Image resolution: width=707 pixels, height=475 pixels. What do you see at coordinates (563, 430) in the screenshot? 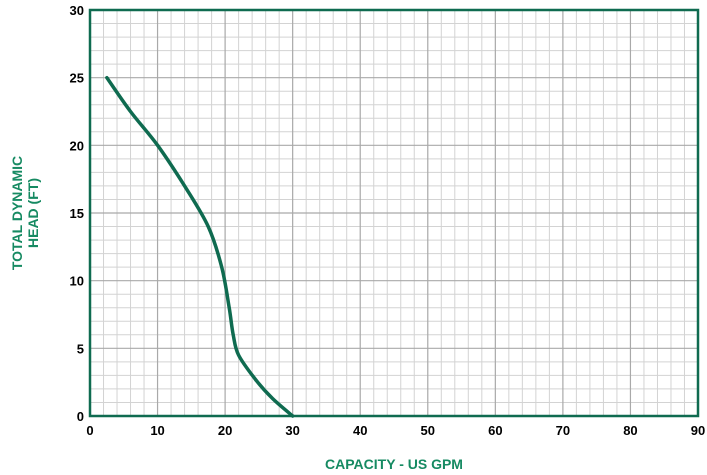
I see `x-tick-label: 70` at bounding box center [563, 430].